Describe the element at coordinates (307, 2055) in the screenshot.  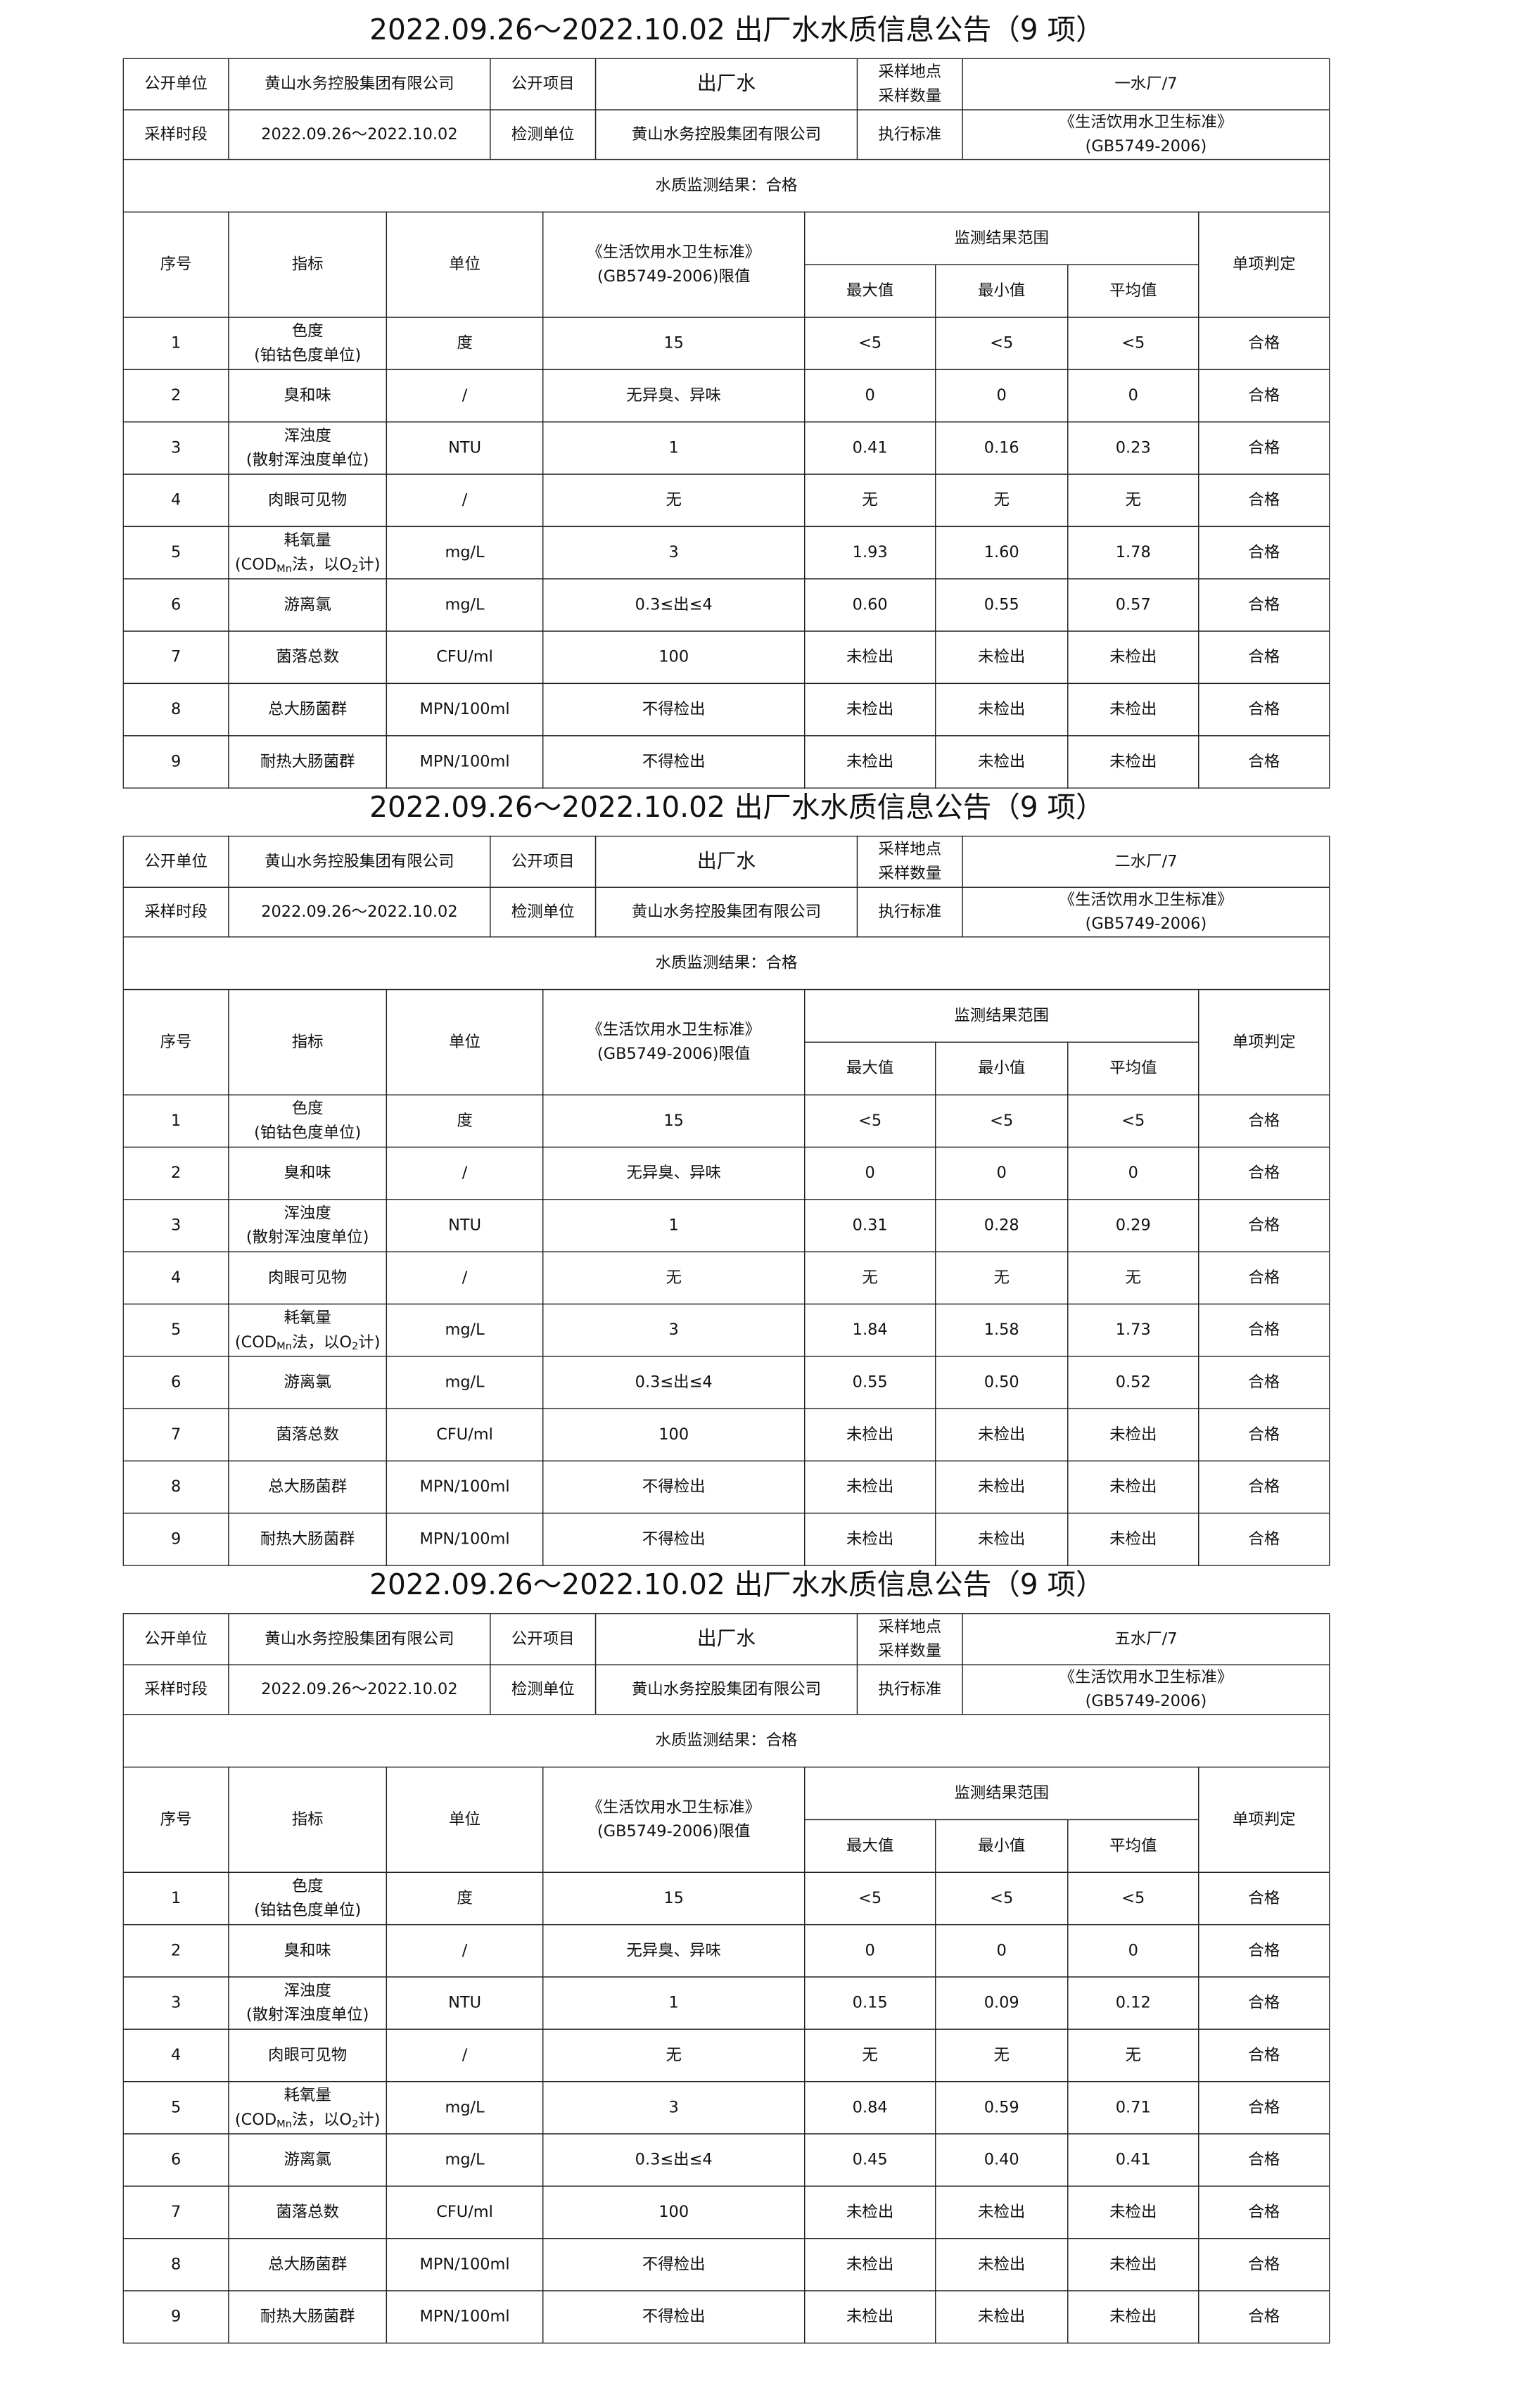
I see `cell-text: 肉眼可见物` at that location.